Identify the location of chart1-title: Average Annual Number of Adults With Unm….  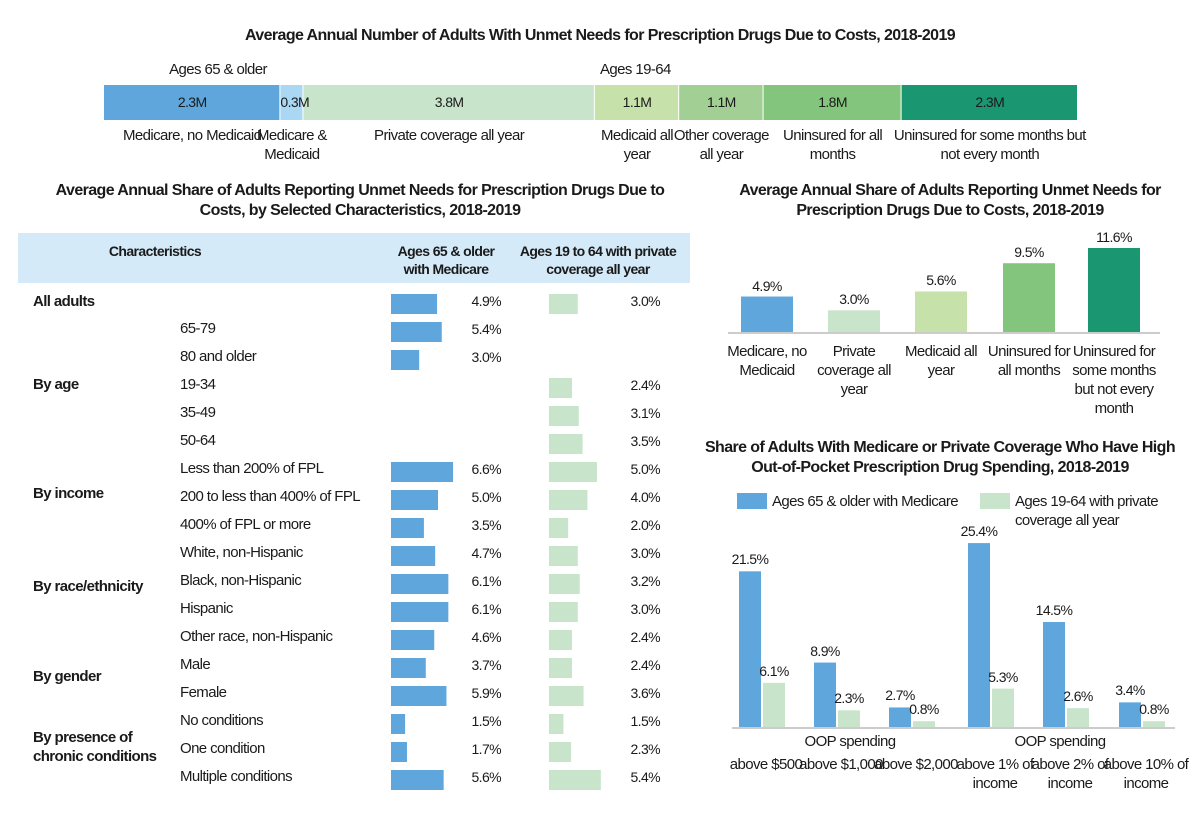
(600, 35).